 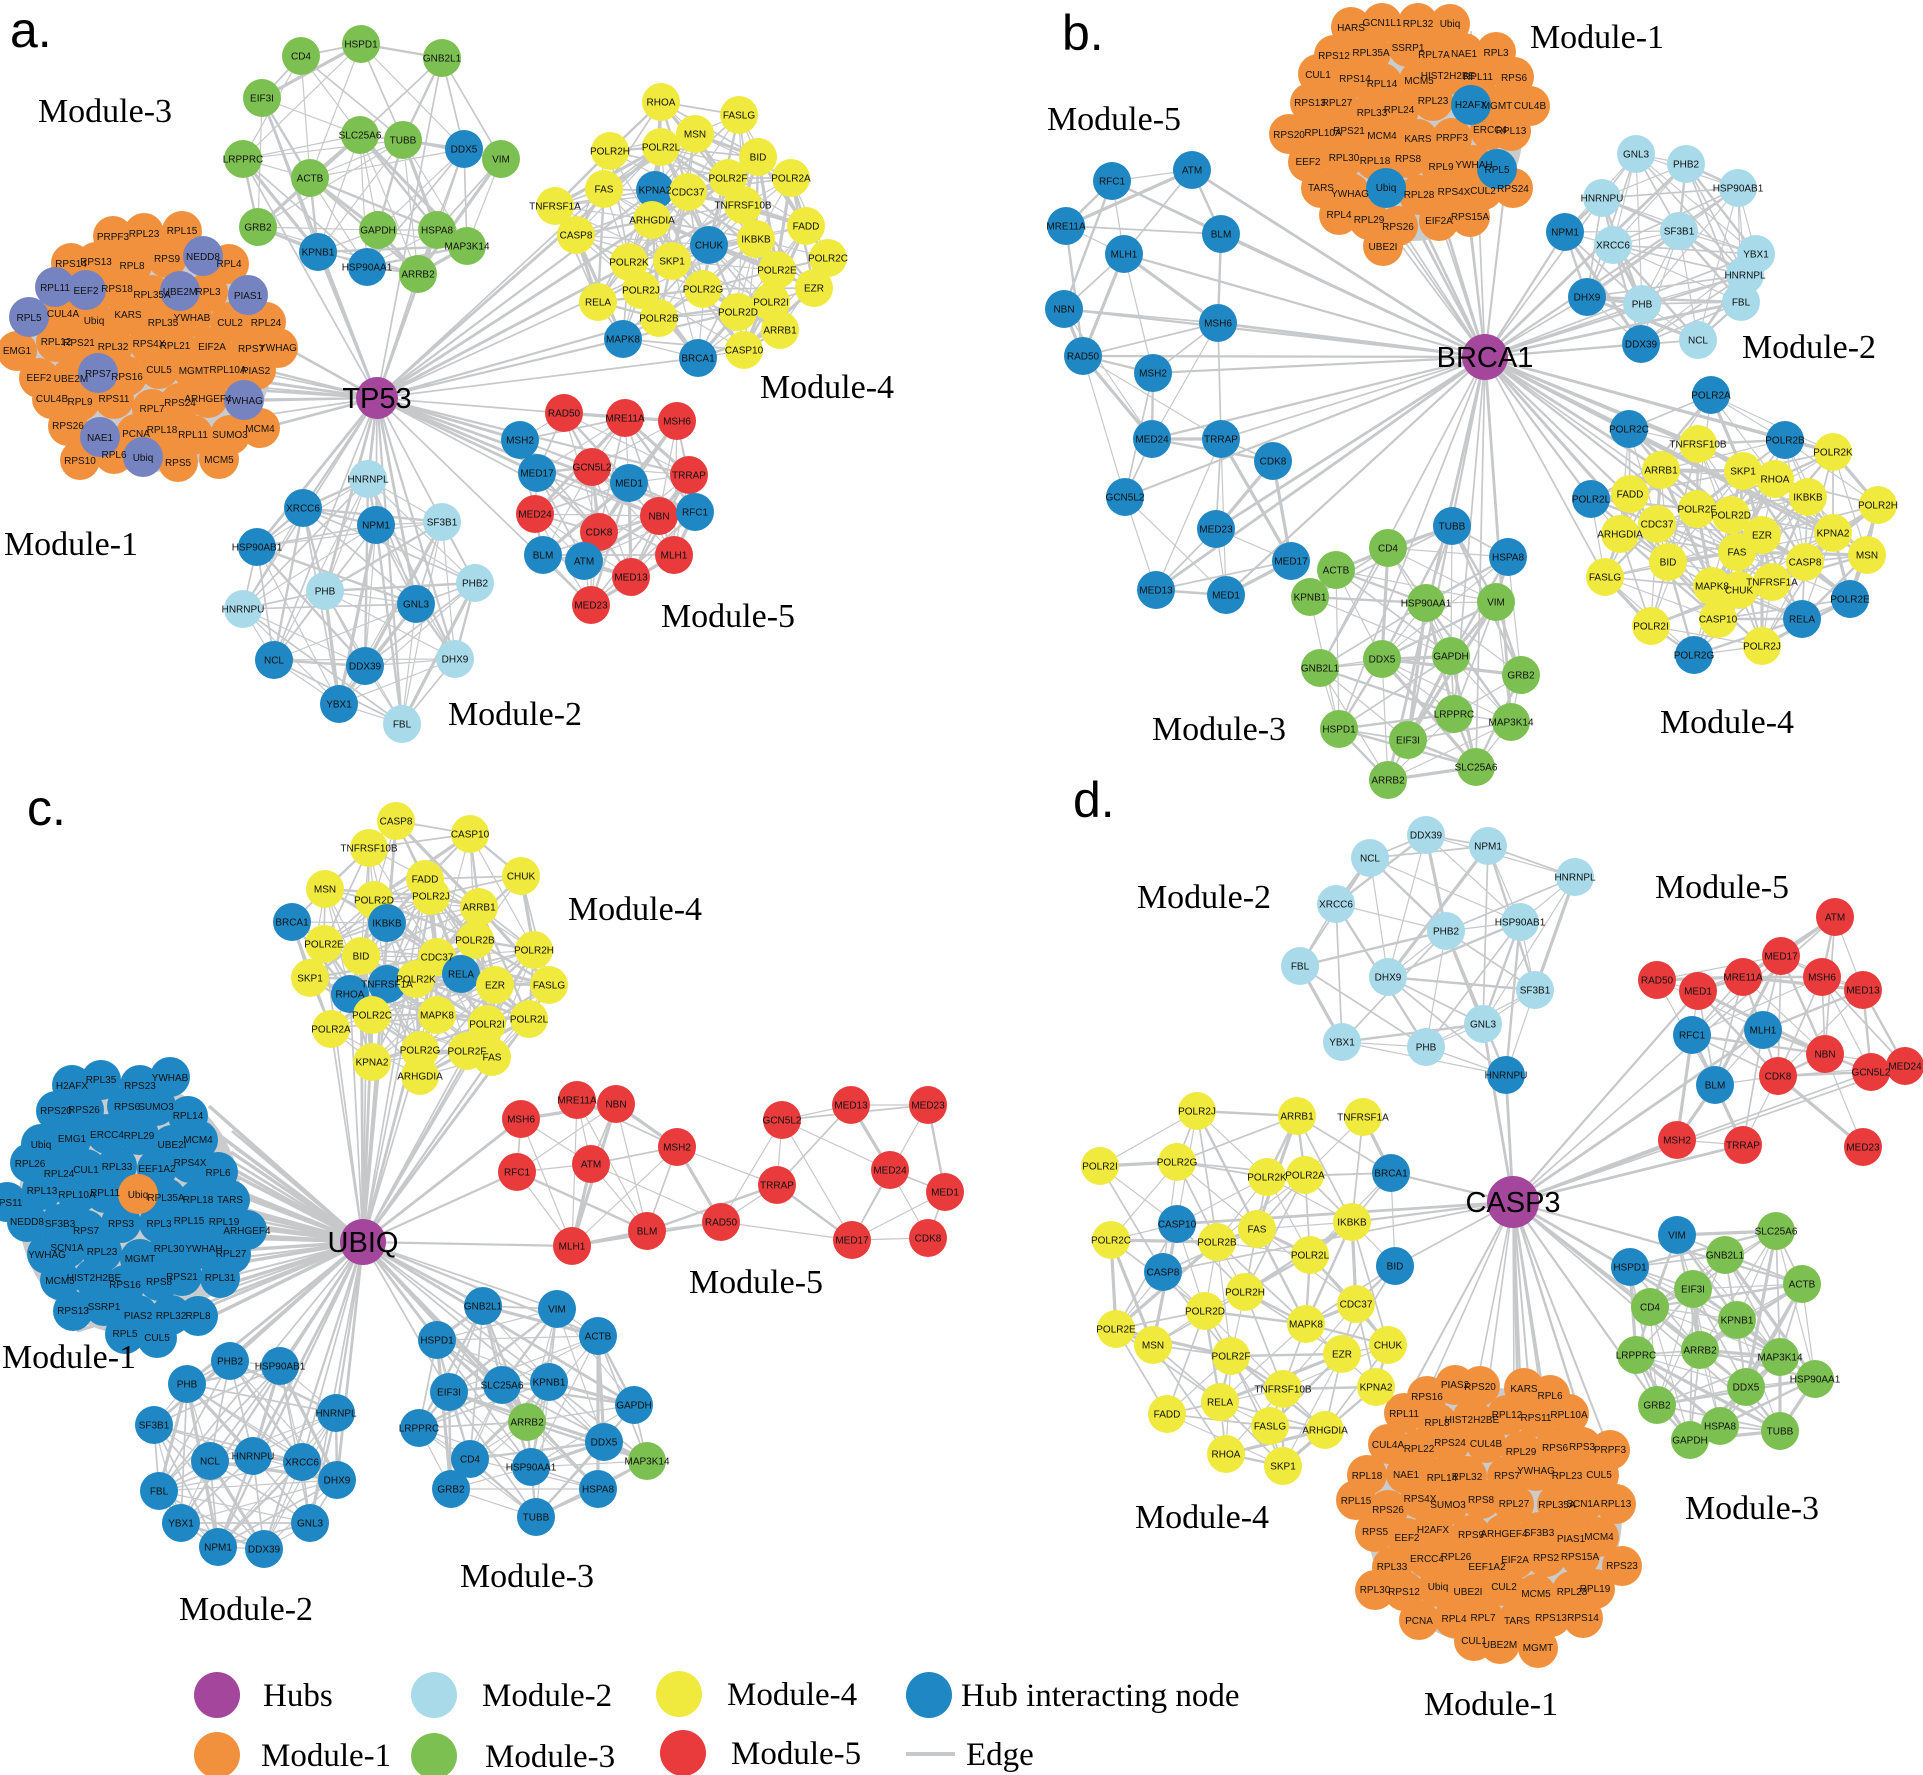 I want to click on svg-text: PIAS1, so click(x=1571, y=1539).